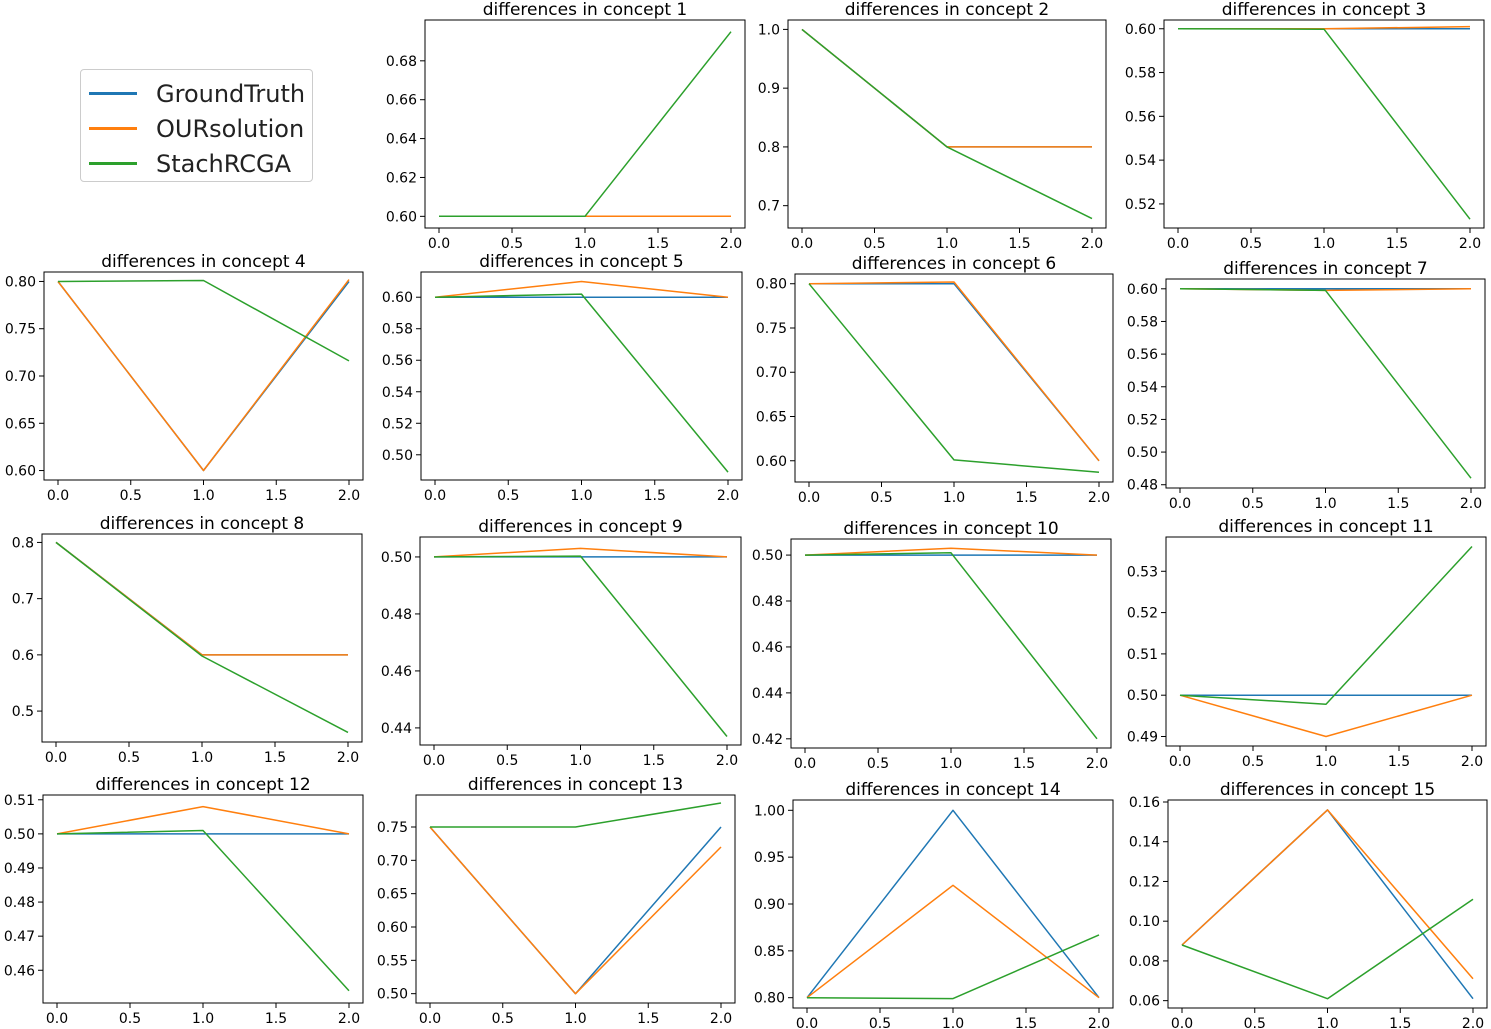 This screenshot has width=1491, height=1029. Describe the element at coordinates (769, 811) in the screenshot. I see `y-tick-label: 1.00` at that location.